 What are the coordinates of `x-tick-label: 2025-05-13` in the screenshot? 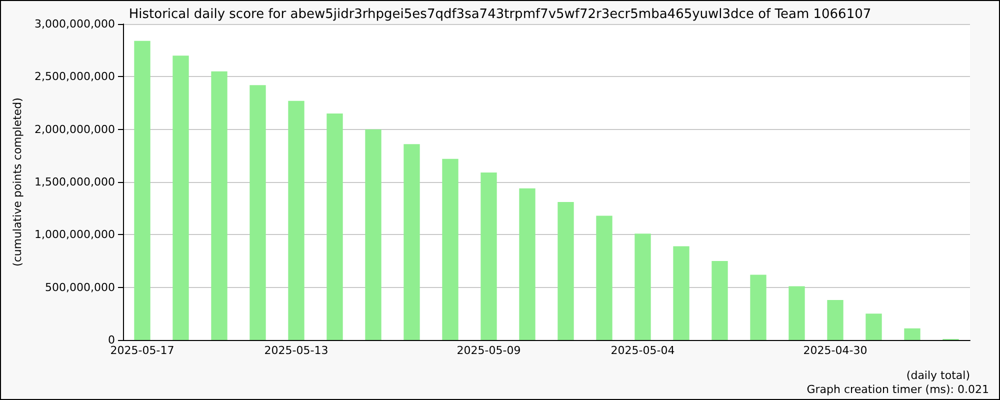 It's located at (296, 350).